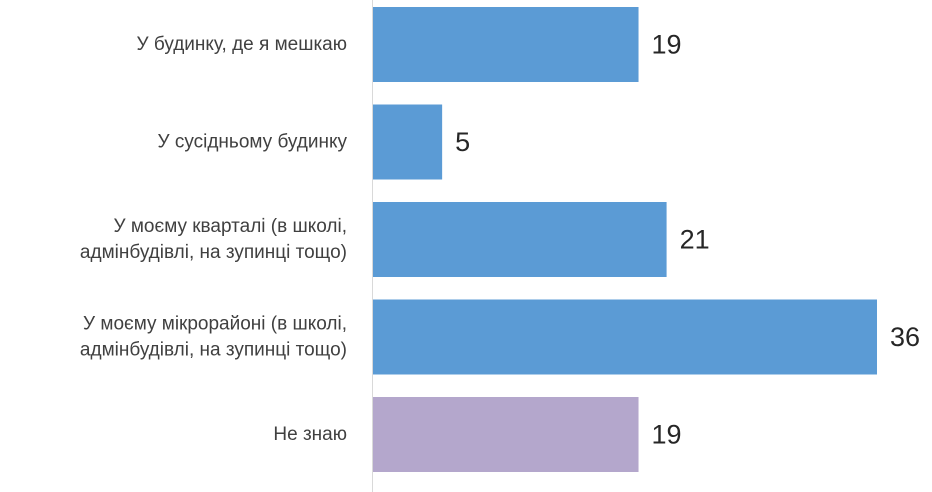 This screenshot has height=492, width=932. Describe the element at coordinates (695, 240) in the screenshot. I see `value-label-2: 21` at that location.